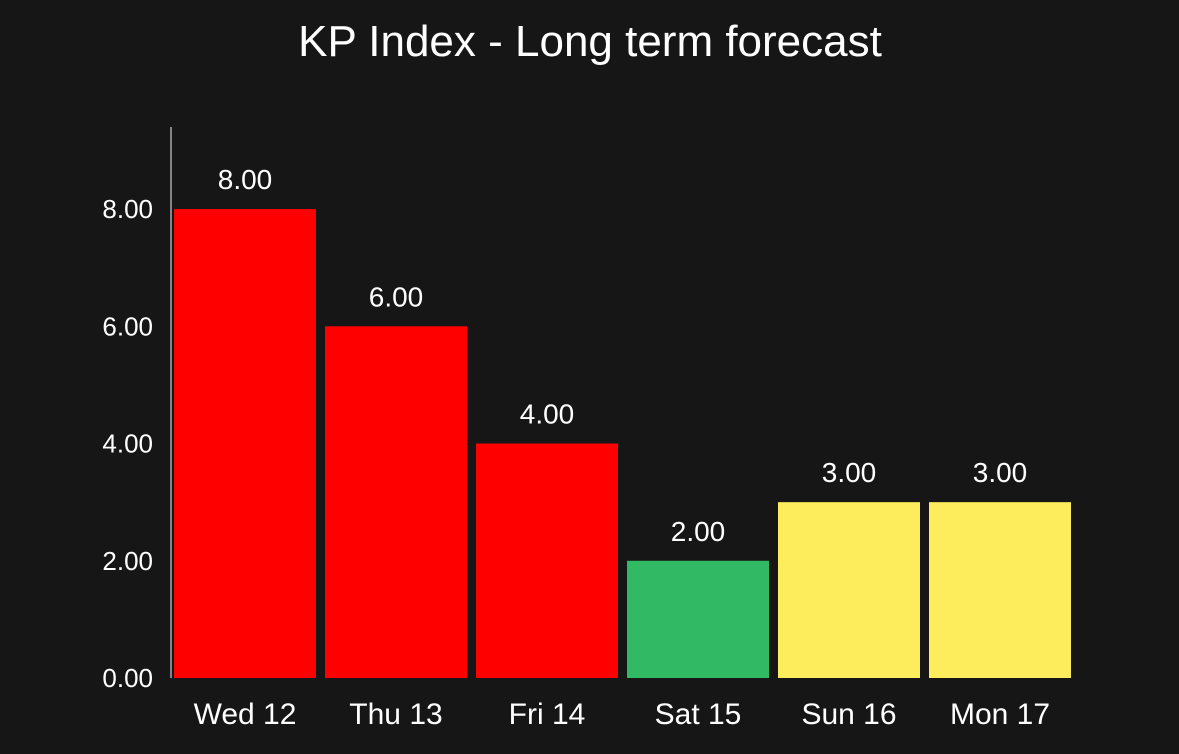 The width and height of the screenshot is (1179, 754). I want to click on x-tick-label: Mon 17, so click(1000, 714).